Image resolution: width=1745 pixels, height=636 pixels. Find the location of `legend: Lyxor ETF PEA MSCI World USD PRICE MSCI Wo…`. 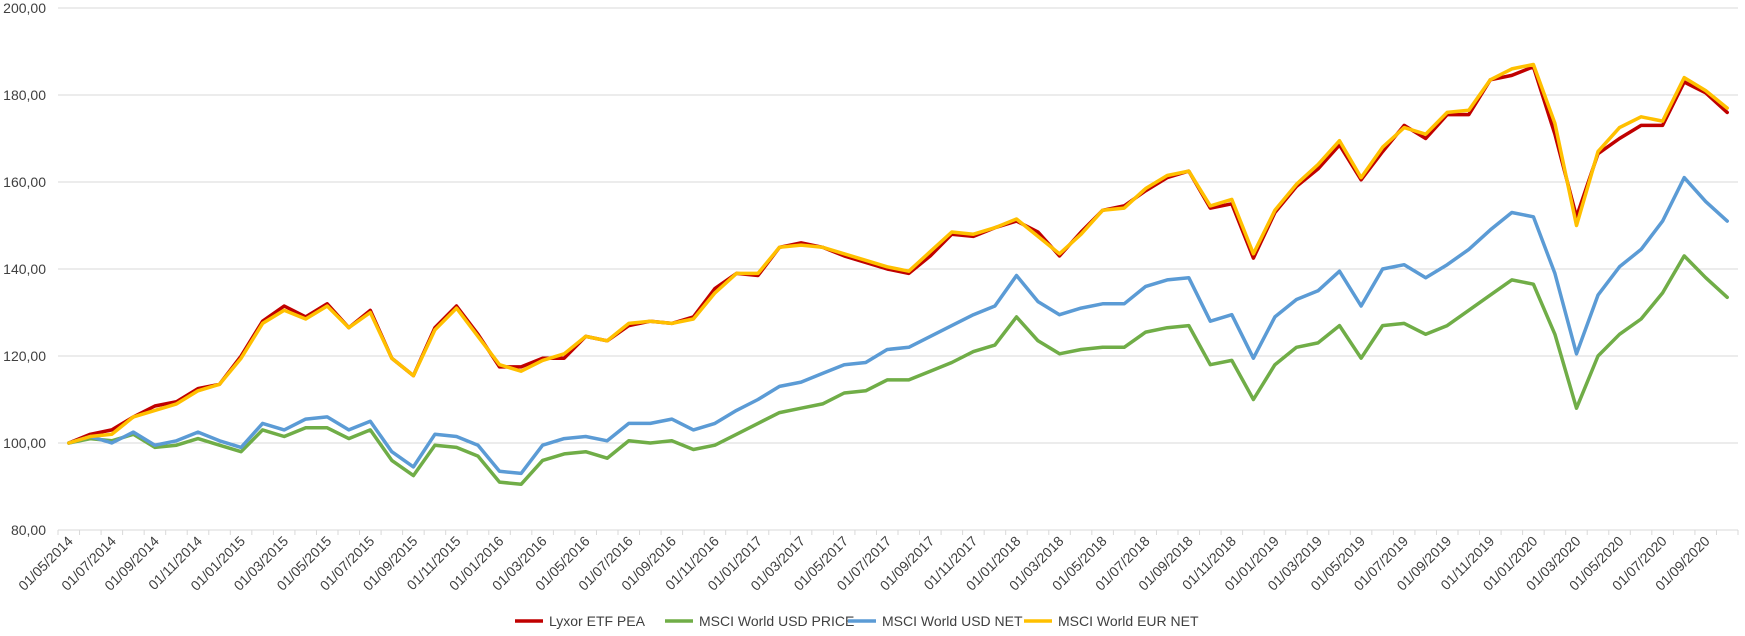

legend: Lyxor ETF PEA MSCI World USD PRICE MSCI Wo… is located at coordinates (857, 621).